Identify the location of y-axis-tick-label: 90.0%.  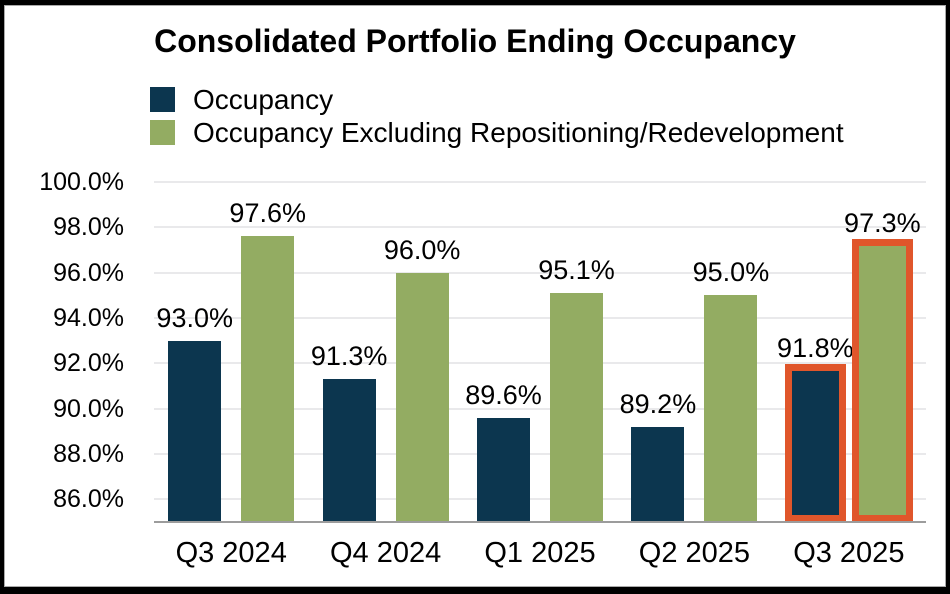
(88, 408).